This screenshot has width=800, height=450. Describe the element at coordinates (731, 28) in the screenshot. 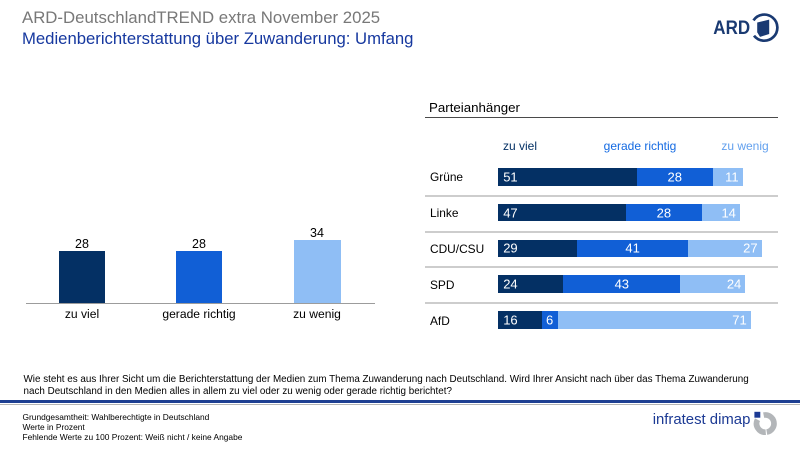

I see `svg-text: ARD` at that location.